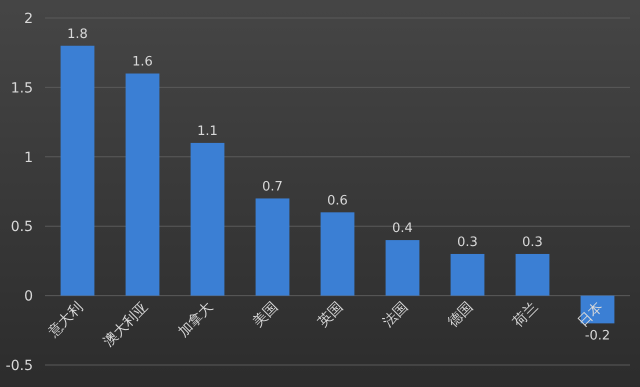 This screenshot has width=640, height=387. I want to click on y-tick-label: 1, so click(28, 158).